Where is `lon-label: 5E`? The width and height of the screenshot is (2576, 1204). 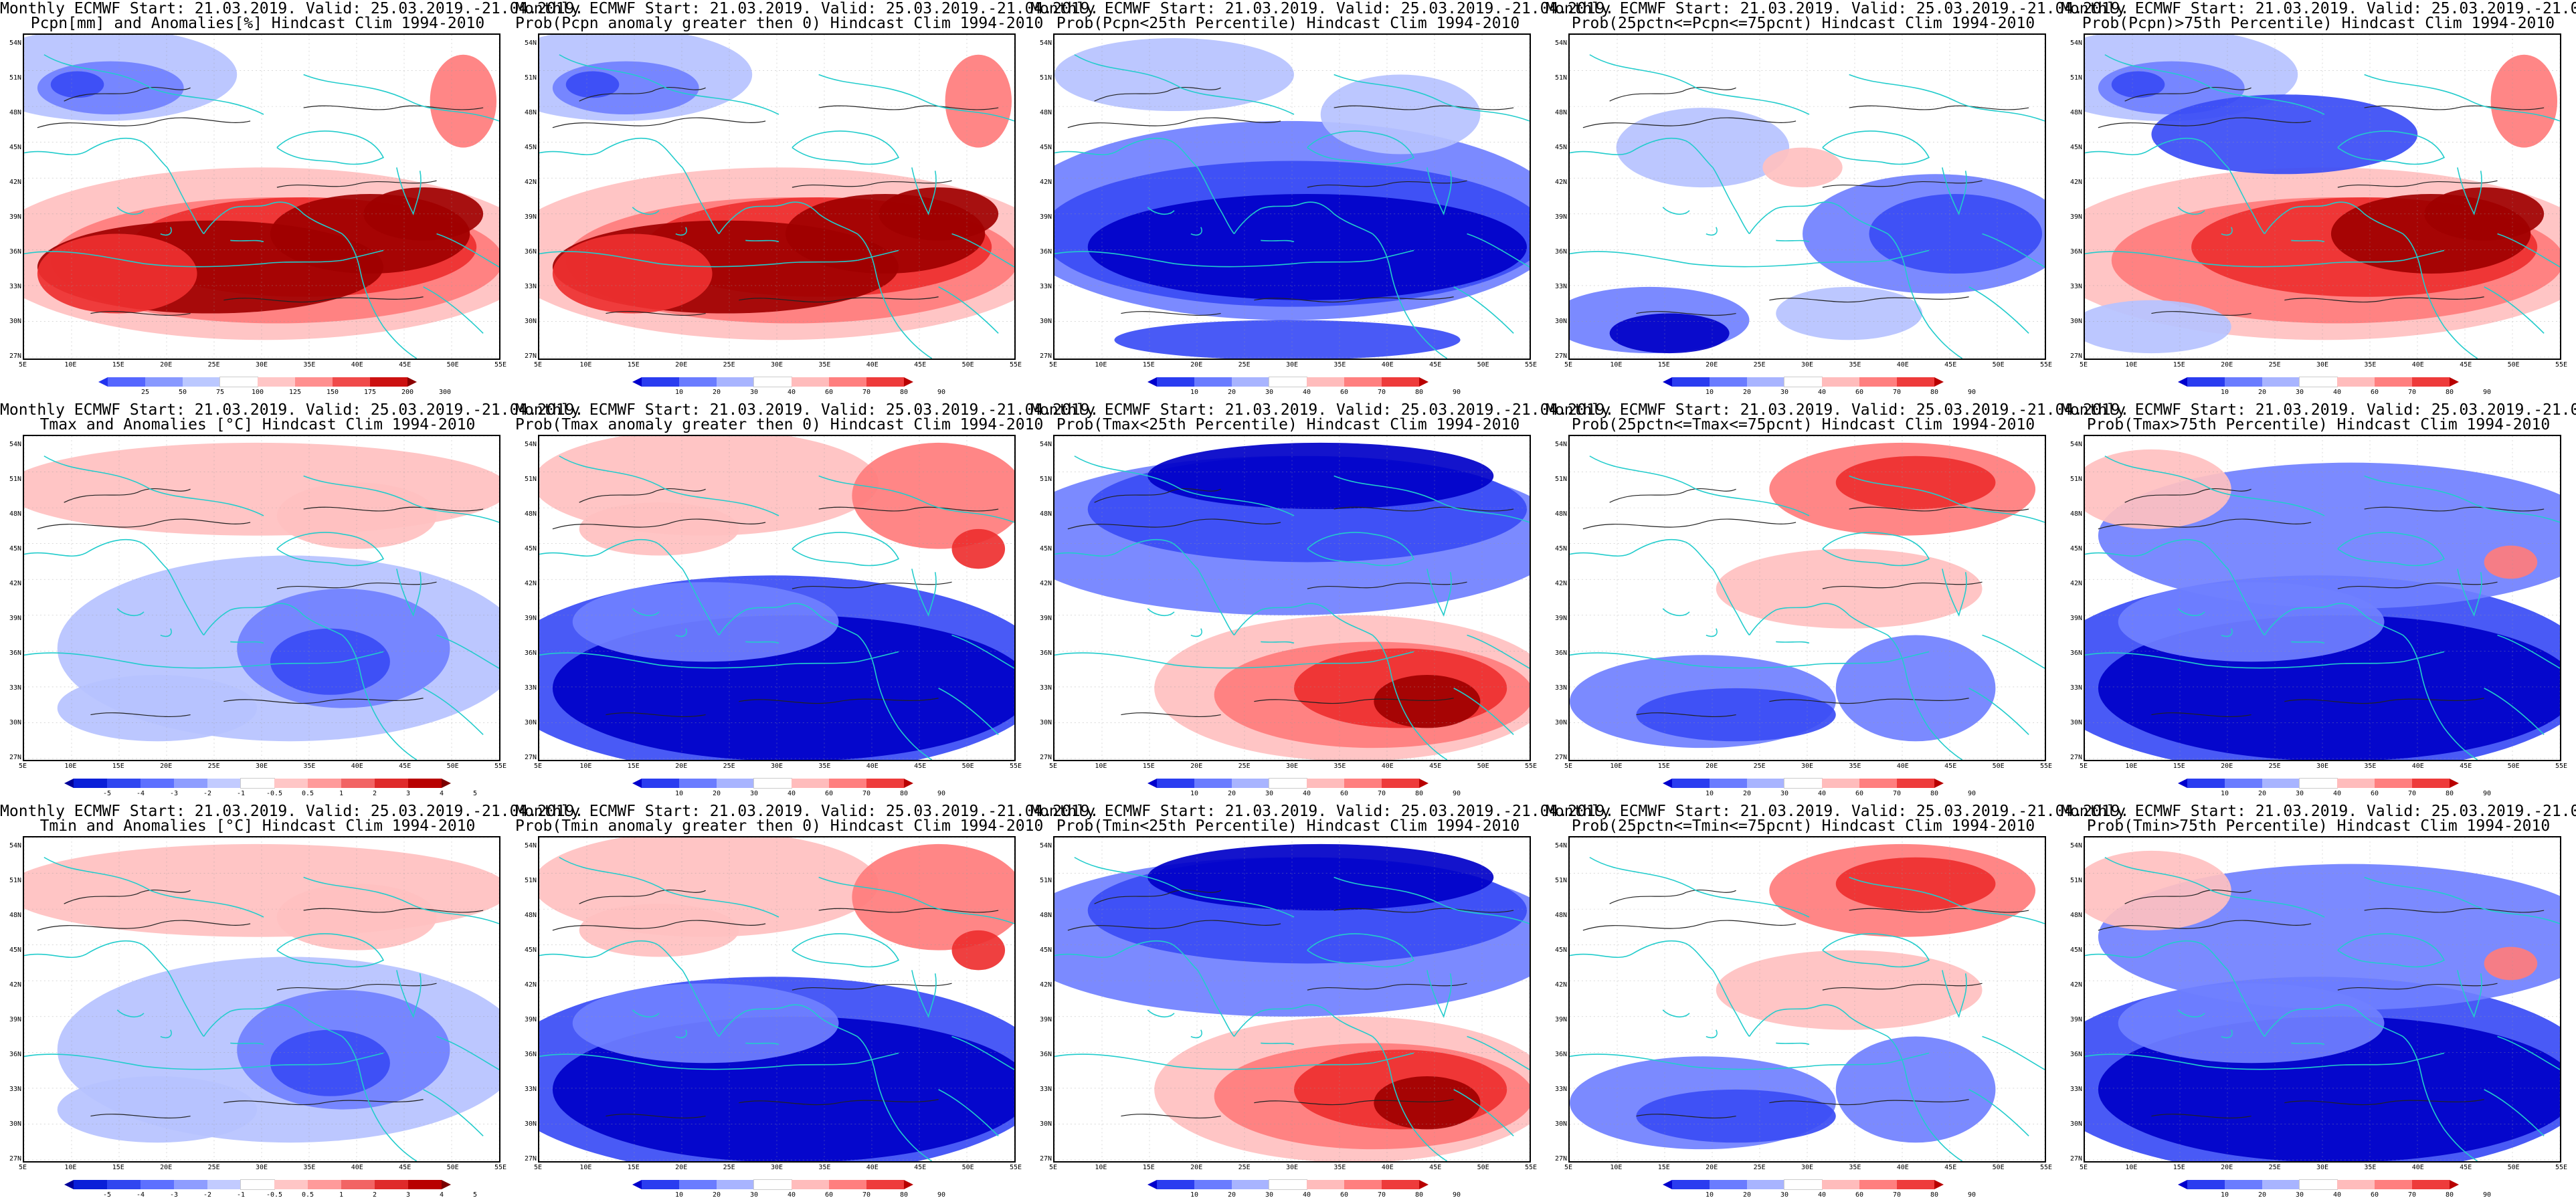 lon-label: 5E is located at coordinates (1053, 365).